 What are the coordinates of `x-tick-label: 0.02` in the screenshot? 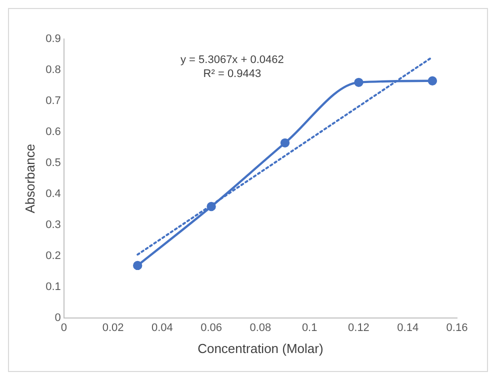 It's located at (113, 328).